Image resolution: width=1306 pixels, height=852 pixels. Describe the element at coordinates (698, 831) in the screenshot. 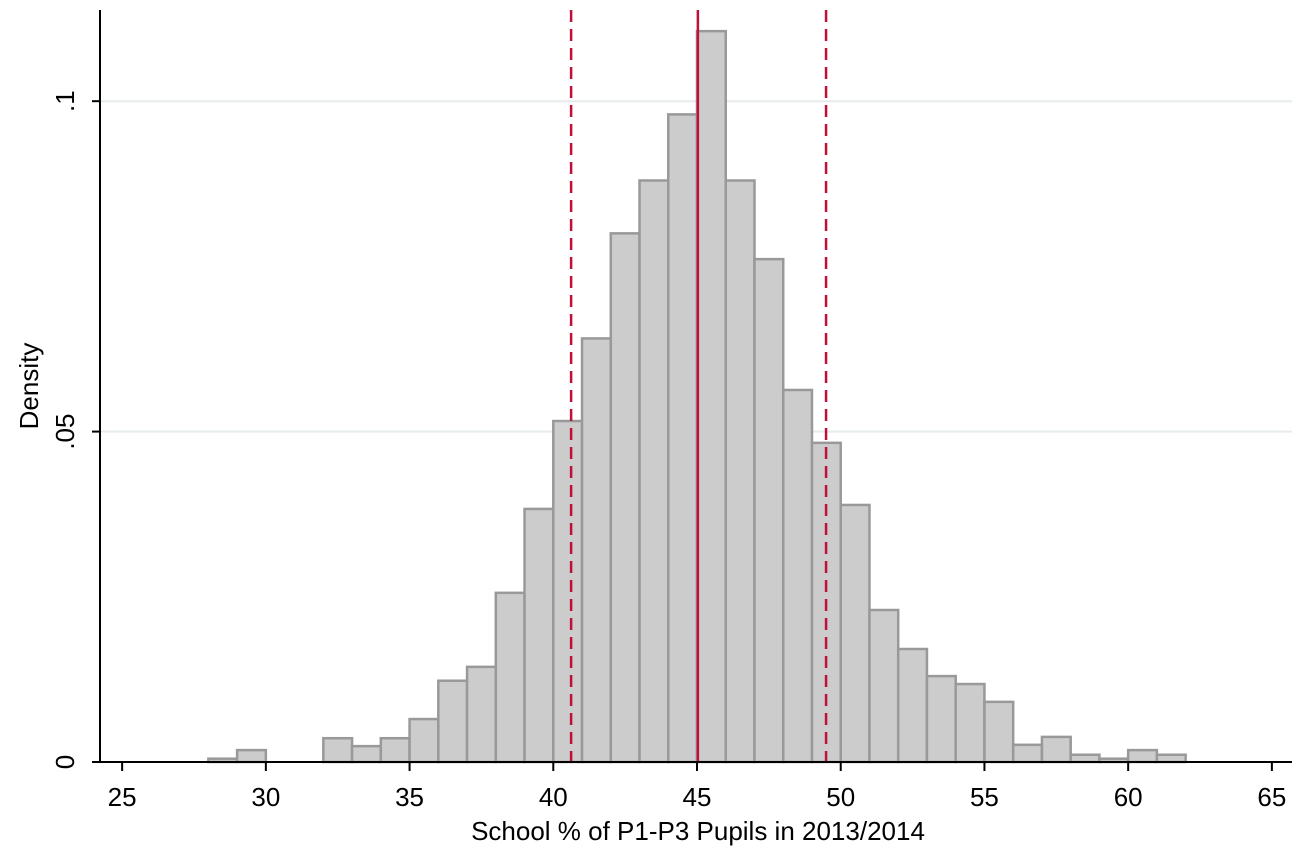

I see `x-axis-label: School % of P1-P3 Pupils in 2013/2014` at that location.